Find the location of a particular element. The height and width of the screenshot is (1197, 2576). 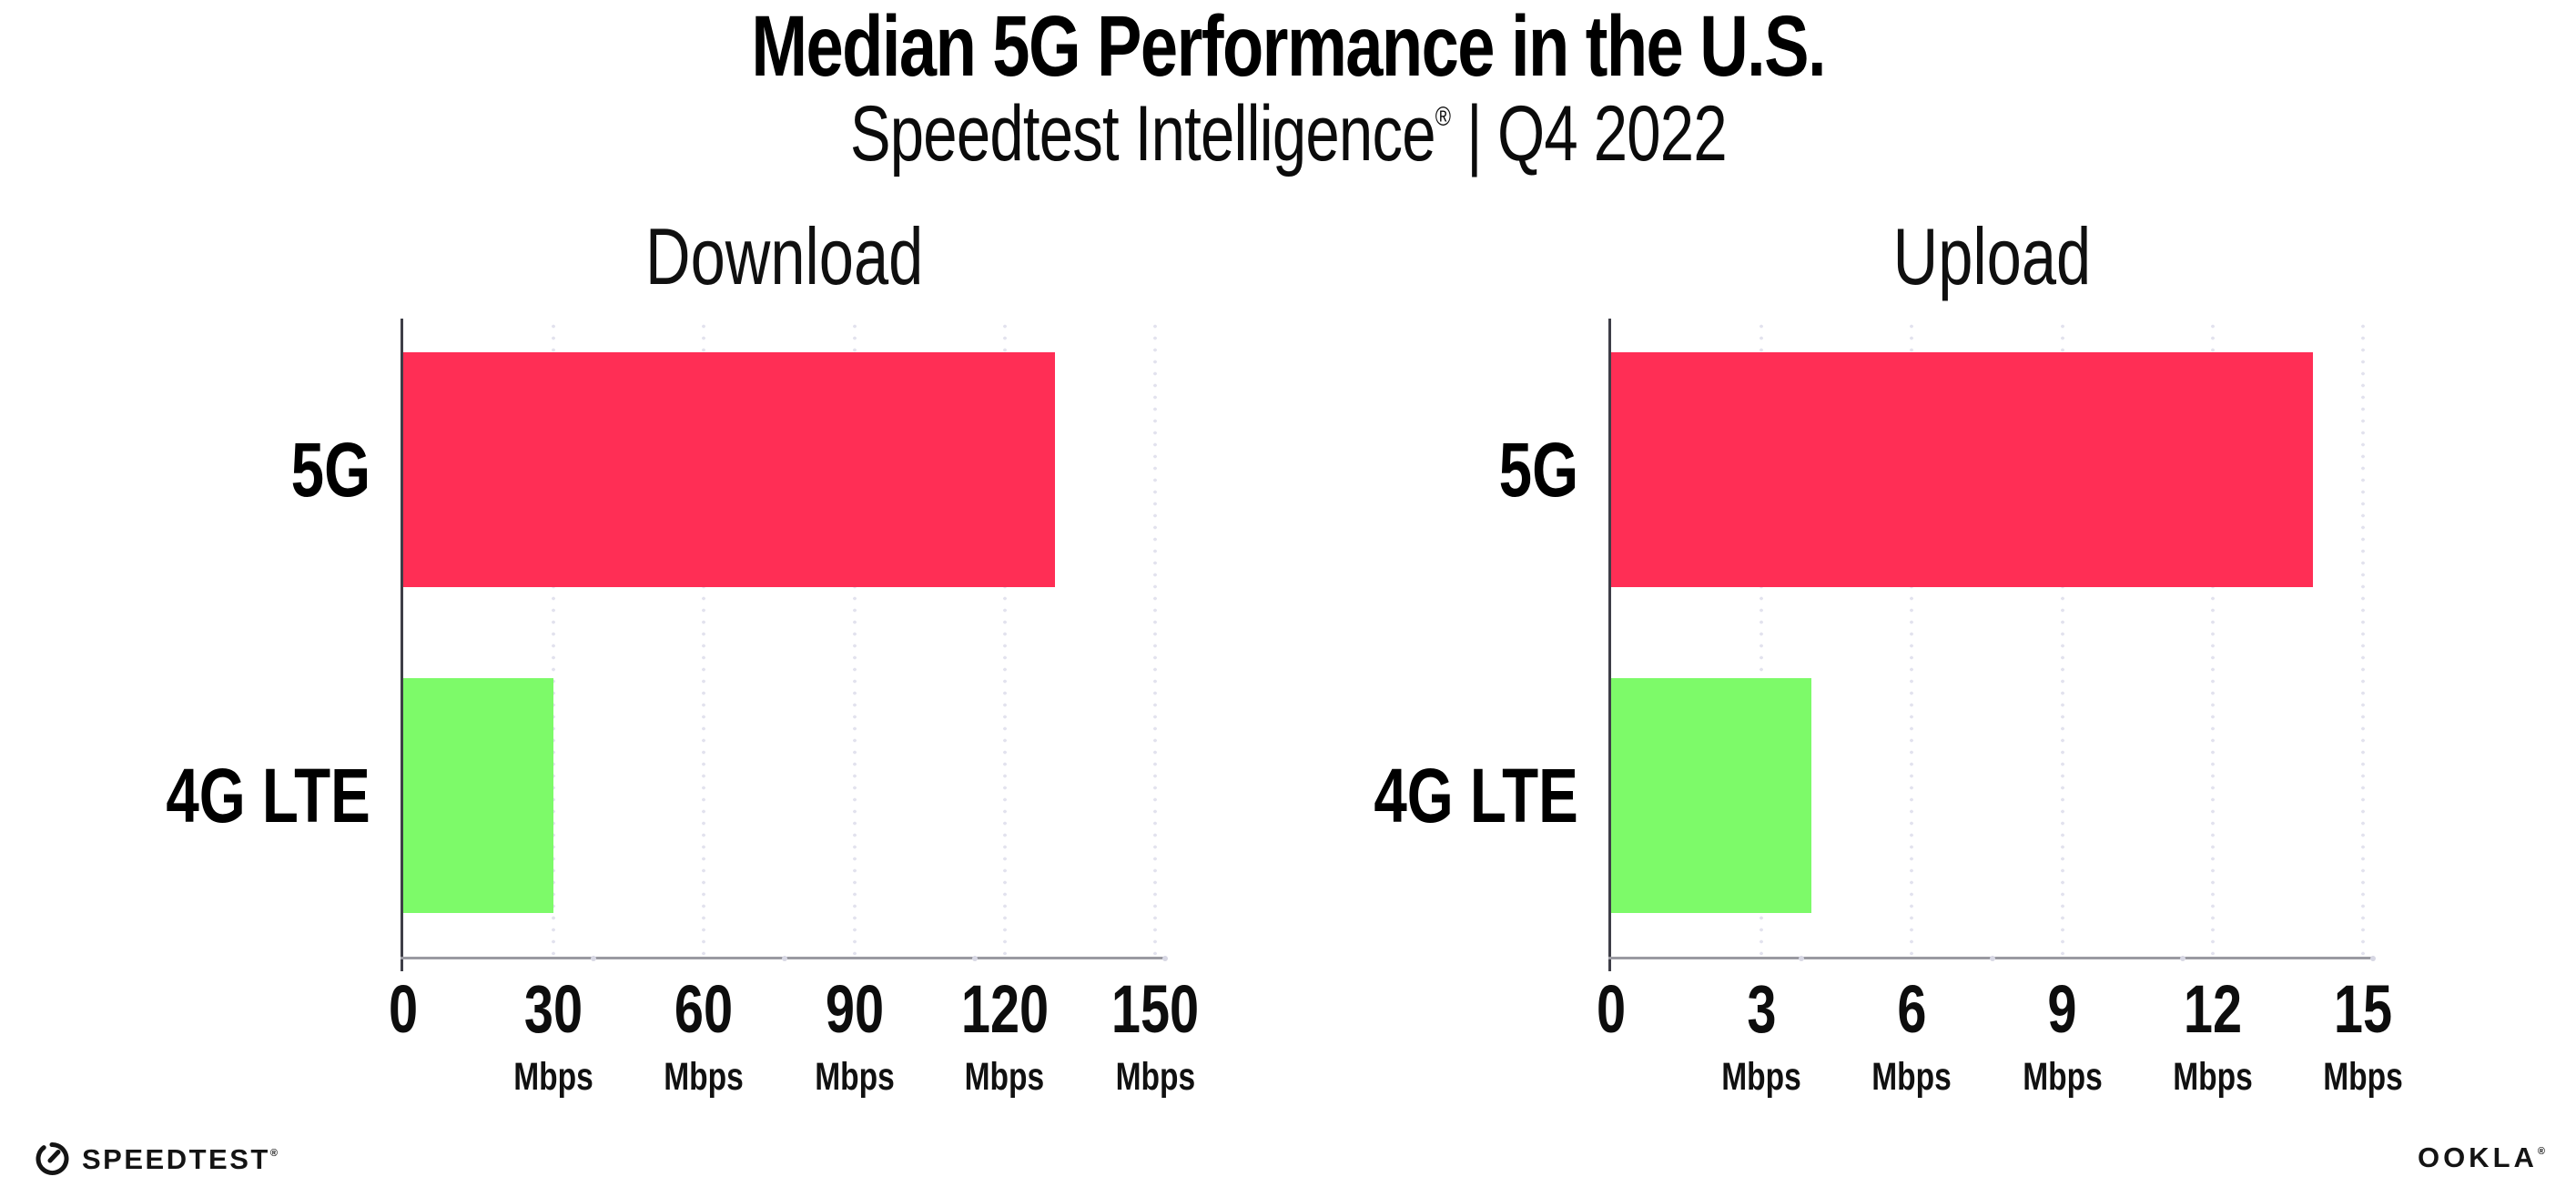

upload-tick-9: 9 Mbps is located at coordinates (2062, 1036).